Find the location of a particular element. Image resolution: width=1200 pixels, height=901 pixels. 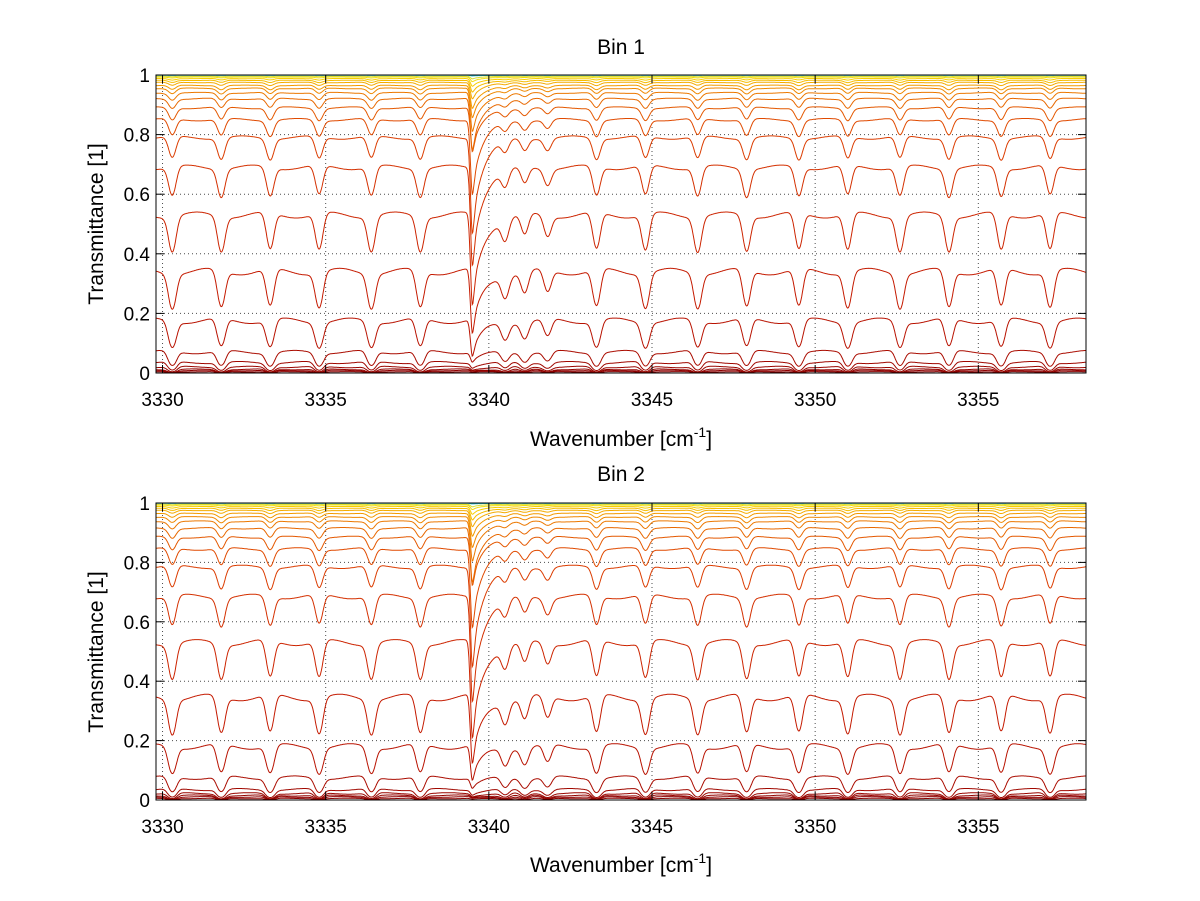

chart-title: Bin 1 is located at coordinates (621, 47).